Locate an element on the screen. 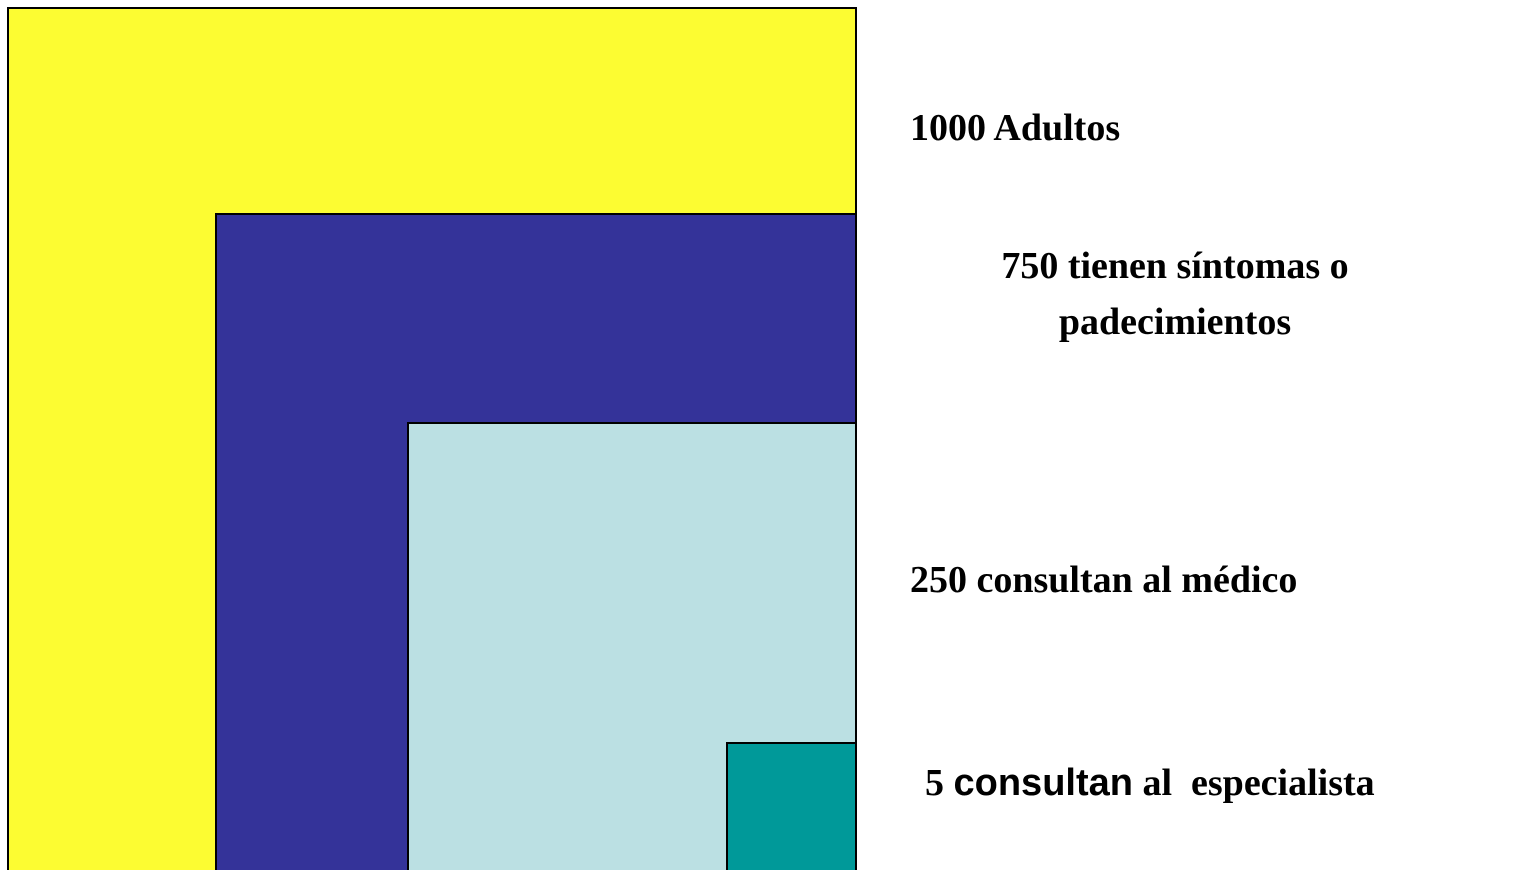  label-part: 5 is located at coordinates (934, 783).